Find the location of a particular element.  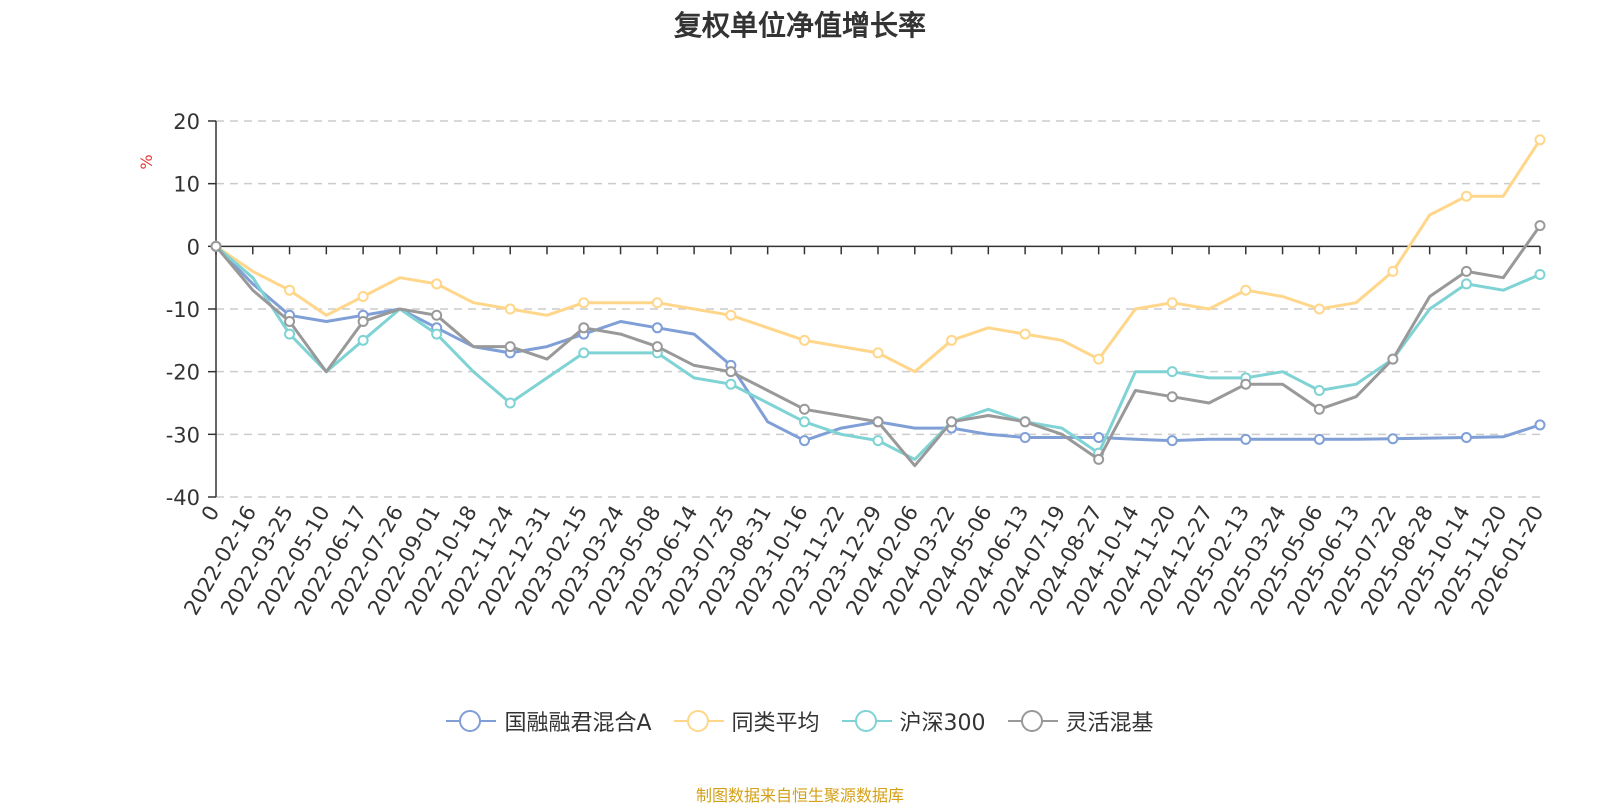

legend: 国融融君混合A 同类平均 沪深300 灵活混基 is located at coordinates (800, 721).